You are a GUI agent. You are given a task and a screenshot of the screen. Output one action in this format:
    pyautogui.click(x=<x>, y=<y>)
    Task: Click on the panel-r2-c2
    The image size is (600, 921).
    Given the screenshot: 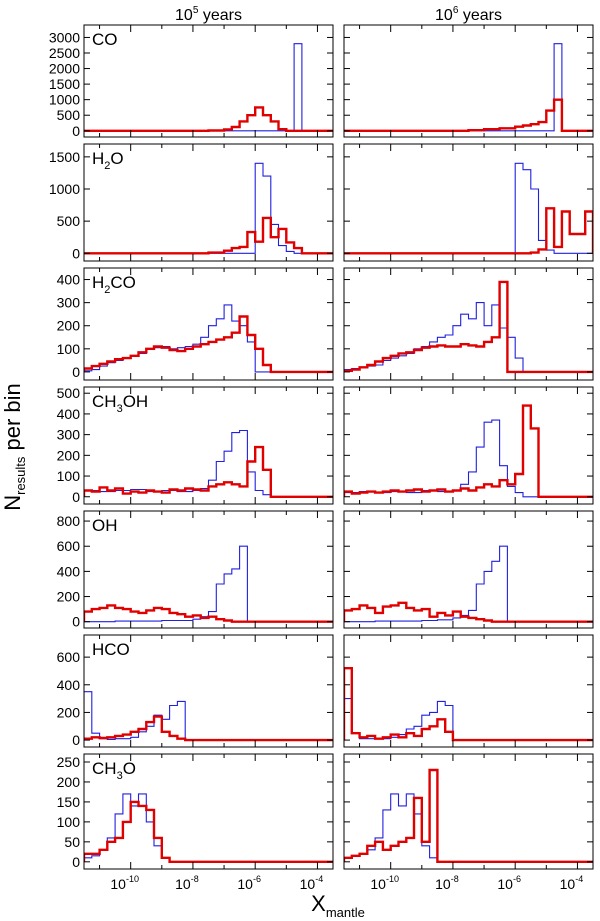 What is the action you would take?
    pyautogui.click(x=468, y=202)
    